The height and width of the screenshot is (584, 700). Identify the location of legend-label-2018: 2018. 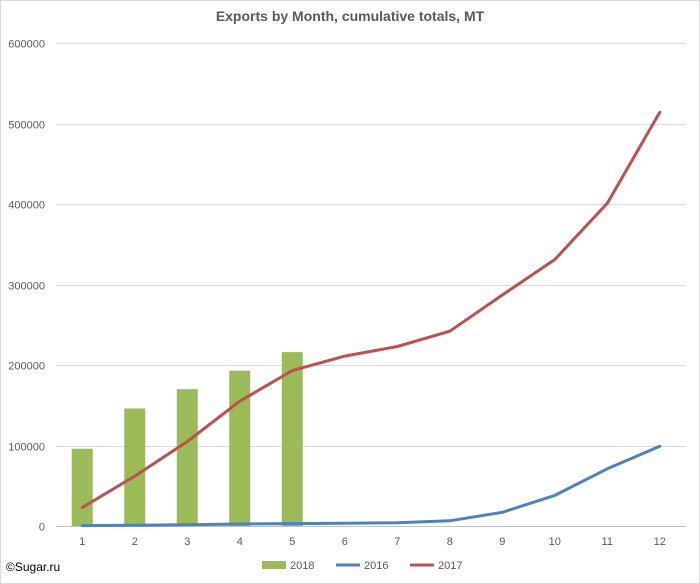
(302, 566).